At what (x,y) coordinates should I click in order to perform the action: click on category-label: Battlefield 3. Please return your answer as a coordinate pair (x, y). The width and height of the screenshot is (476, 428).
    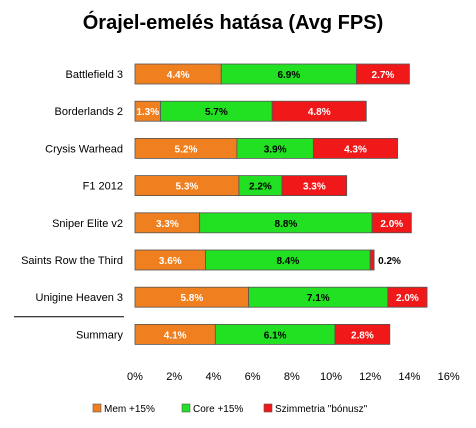
    Looking at the image, I should click on (94, 75).